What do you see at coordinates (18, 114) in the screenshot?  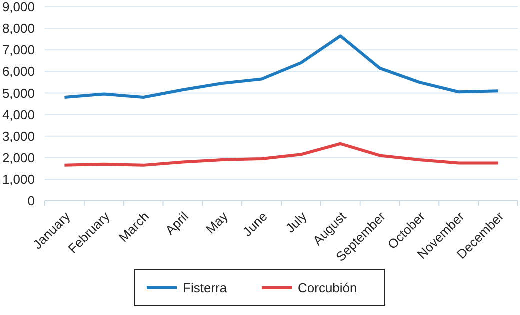 I see `y-tick-label: 4,000` at bounding box center [18, 114].